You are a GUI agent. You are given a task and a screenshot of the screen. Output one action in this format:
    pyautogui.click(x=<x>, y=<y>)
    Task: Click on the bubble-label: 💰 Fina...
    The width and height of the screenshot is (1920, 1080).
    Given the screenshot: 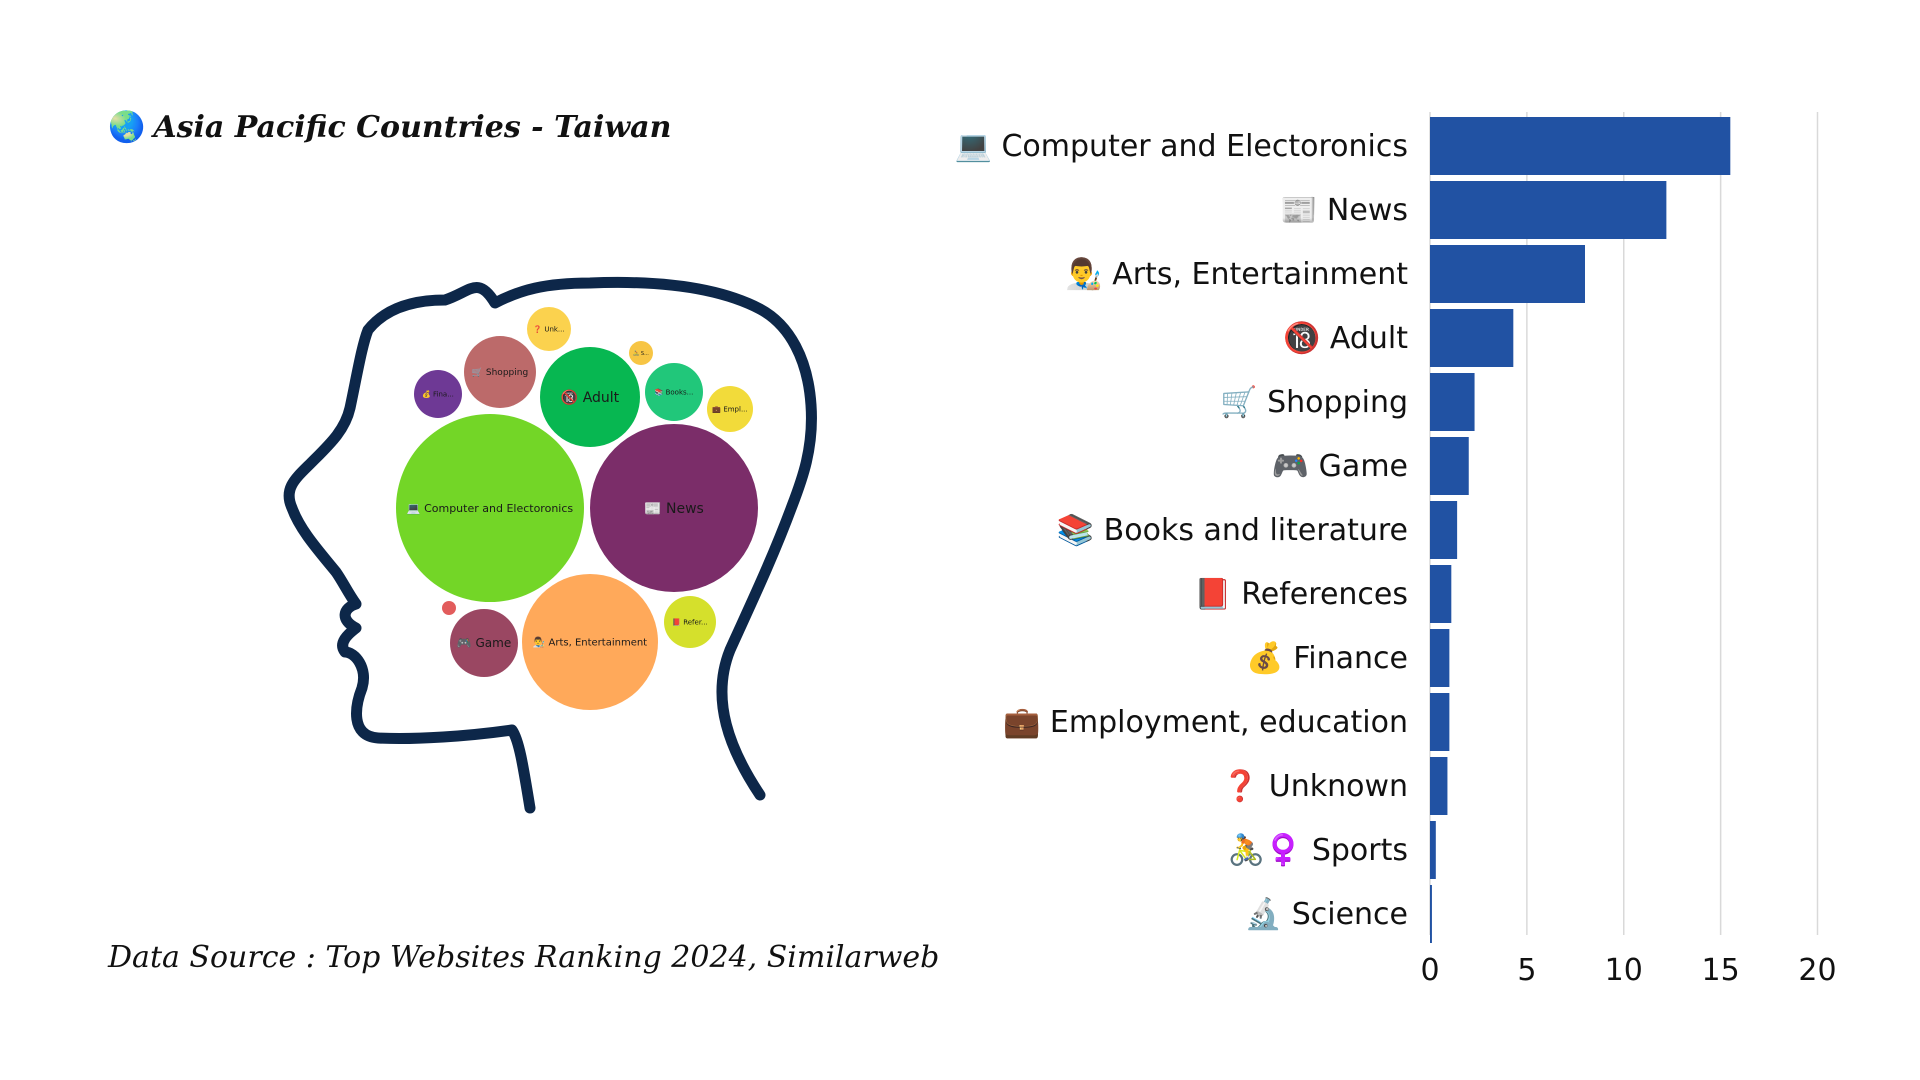 What is the action you would take?
    pyautogui.click(x=438, y=393)
    